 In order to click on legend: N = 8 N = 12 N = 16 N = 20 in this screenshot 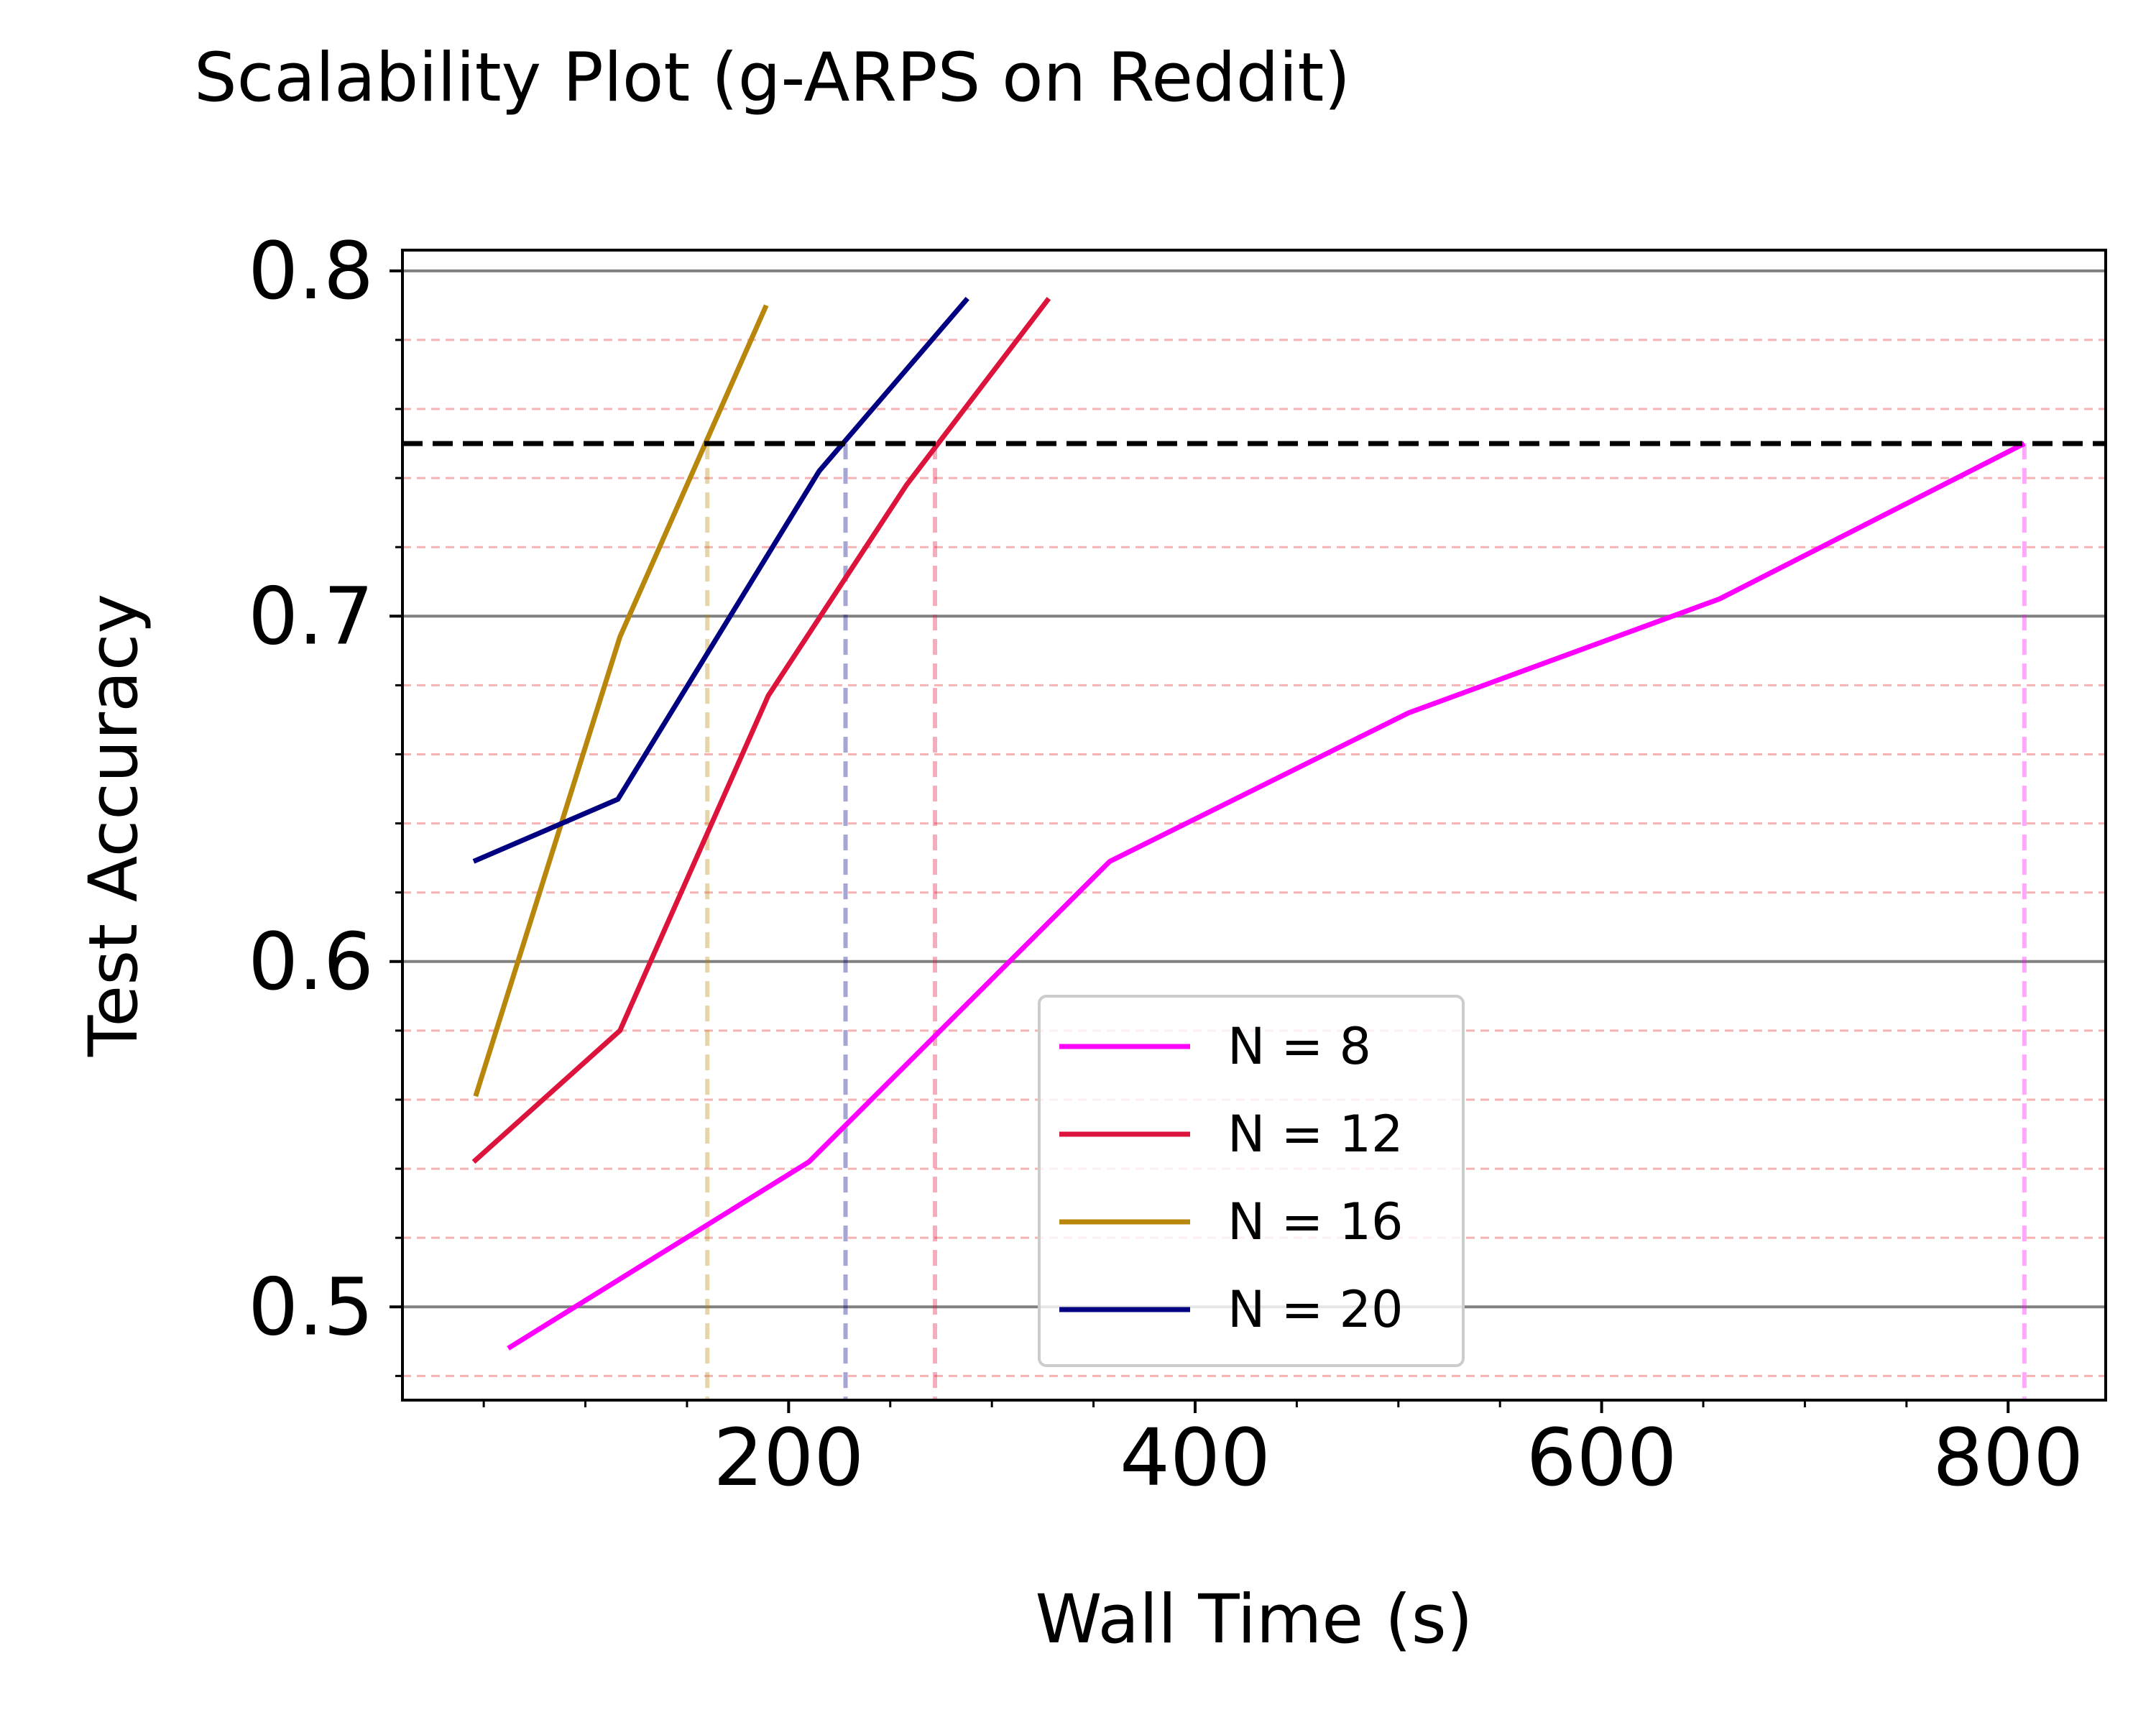, I will do `click(1251, 1181)`.